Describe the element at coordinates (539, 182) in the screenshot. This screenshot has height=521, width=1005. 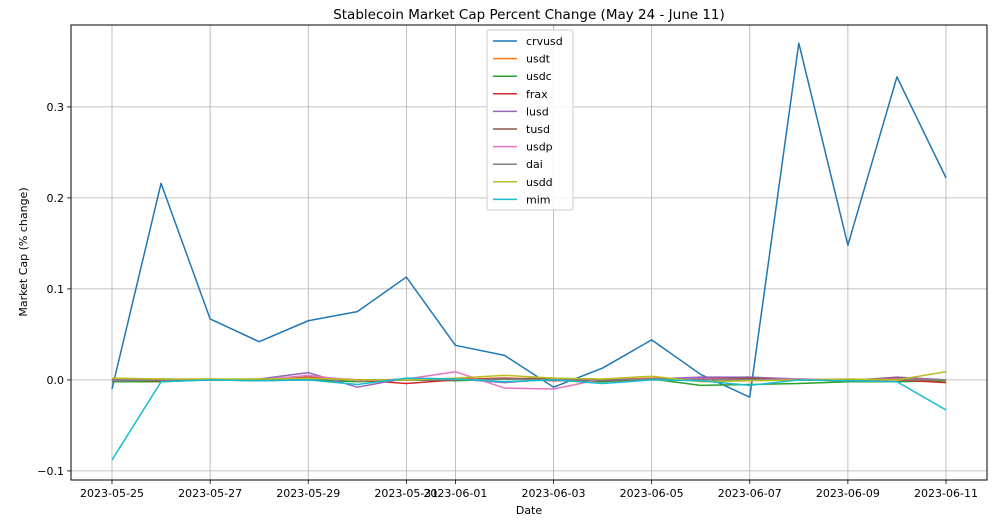
I see `legend-label-usdd: usdd` at that location.